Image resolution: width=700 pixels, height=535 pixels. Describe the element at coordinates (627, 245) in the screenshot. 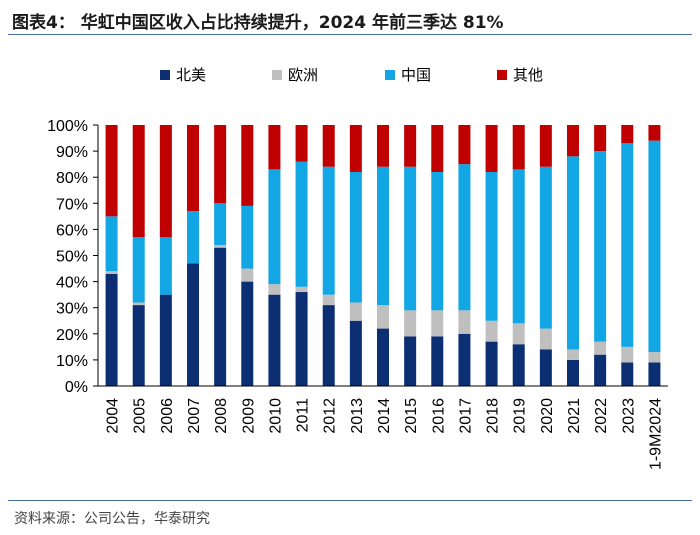

I see `bar-segment-中国-2023` at that location.